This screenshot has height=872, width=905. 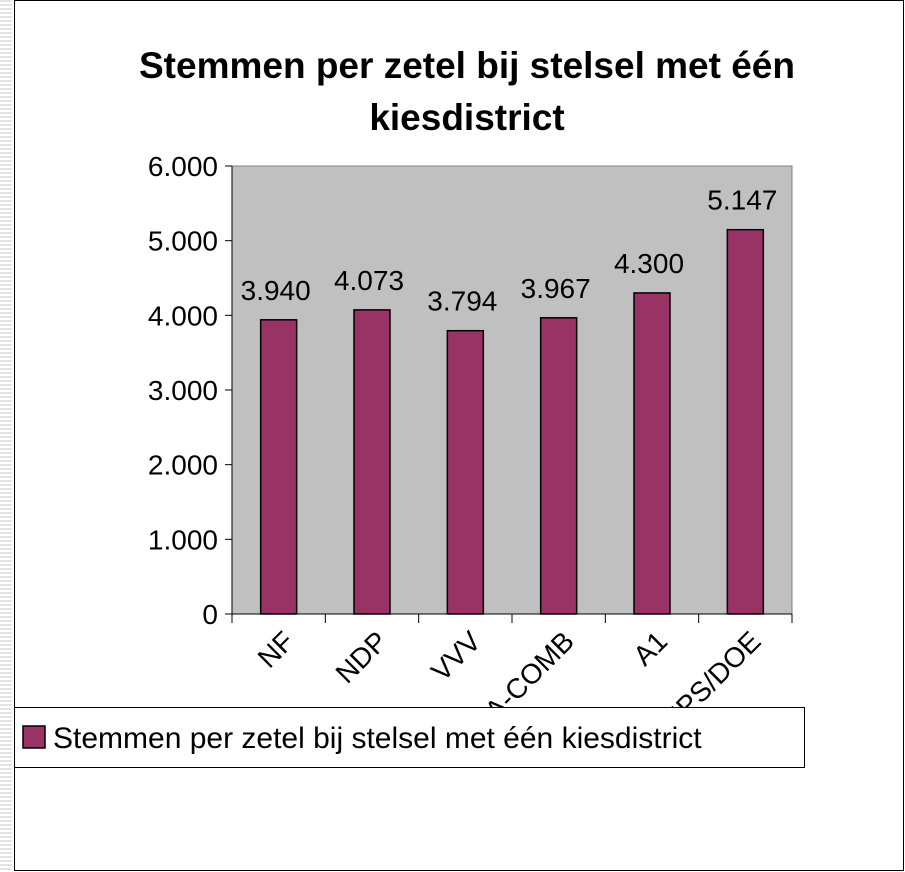 What do you see at coordinates (369, 280) in the screenshot?
I see `data-label: 4.073` at bounding box center [369, 280].